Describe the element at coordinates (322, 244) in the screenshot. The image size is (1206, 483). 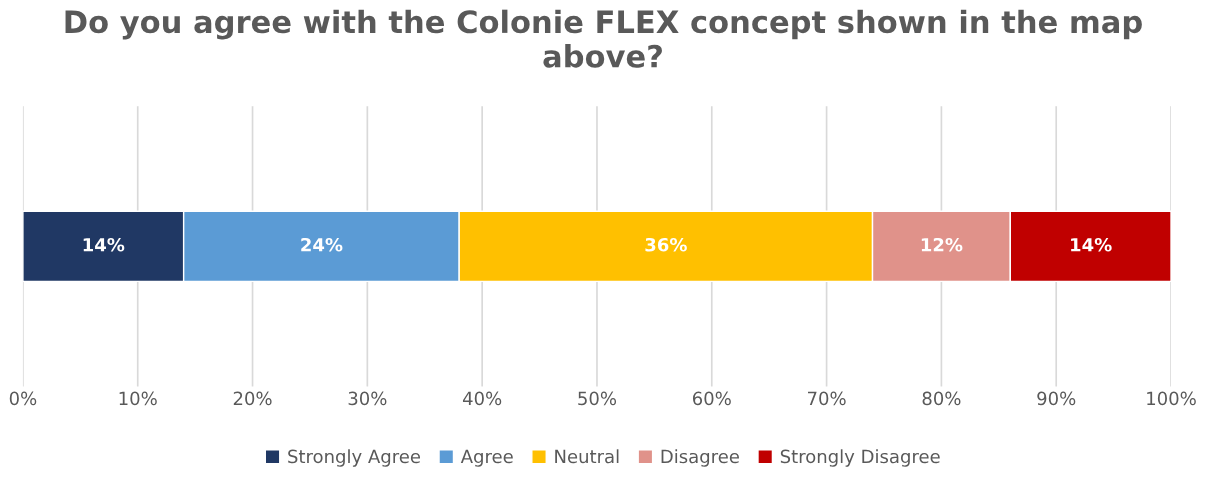
I see `data-label: 24%` at that location.